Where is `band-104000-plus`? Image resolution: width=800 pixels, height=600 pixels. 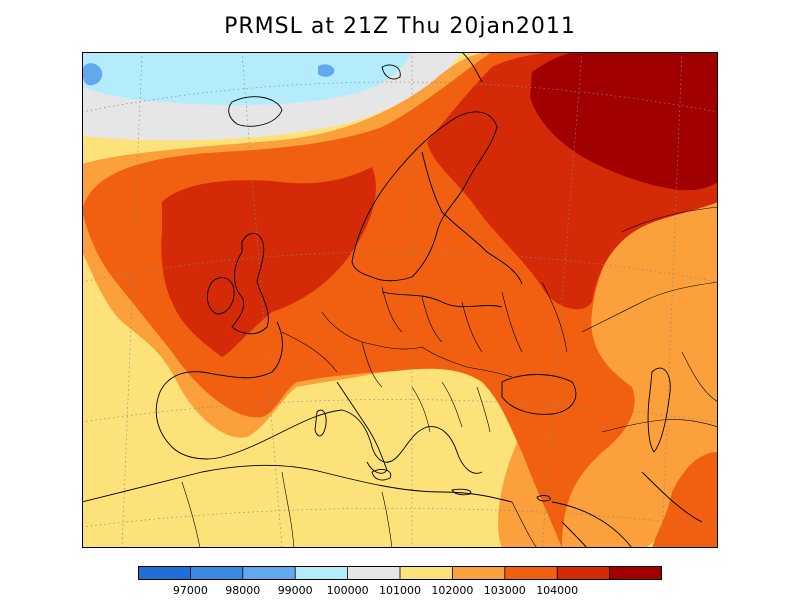
band-104000-plus is located at coordinates (268, 262).